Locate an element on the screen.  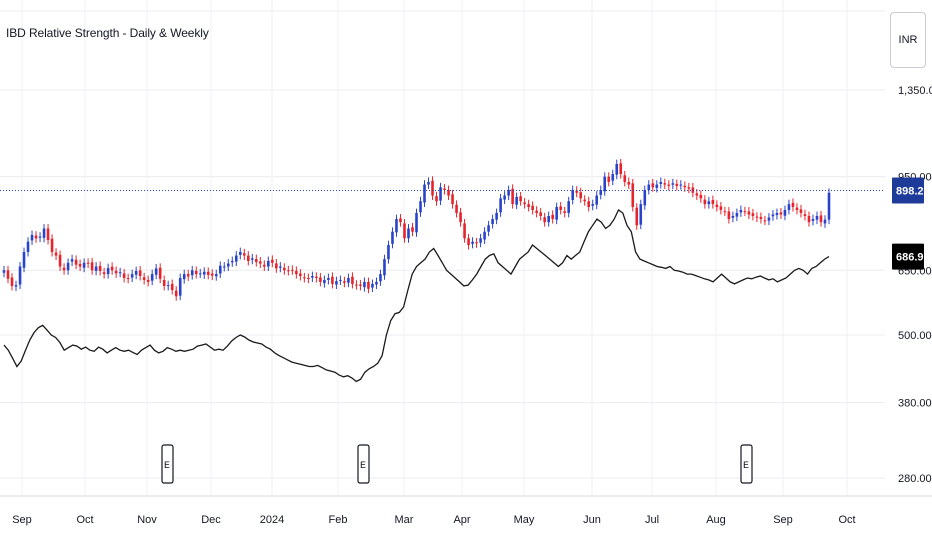
x-tick-label: Nov is located at coordinates (147, 520).